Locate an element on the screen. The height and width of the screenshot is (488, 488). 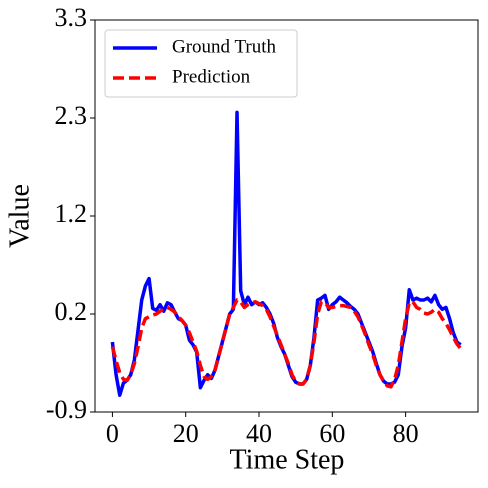
series-line is located at coordinates (286, 343).